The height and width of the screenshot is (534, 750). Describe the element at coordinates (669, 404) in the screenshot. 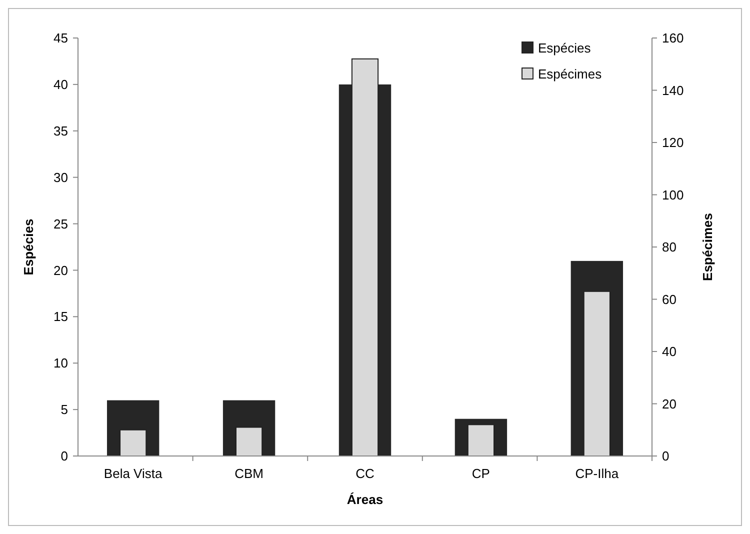

I see `y2-tick-label: 20` at that location.